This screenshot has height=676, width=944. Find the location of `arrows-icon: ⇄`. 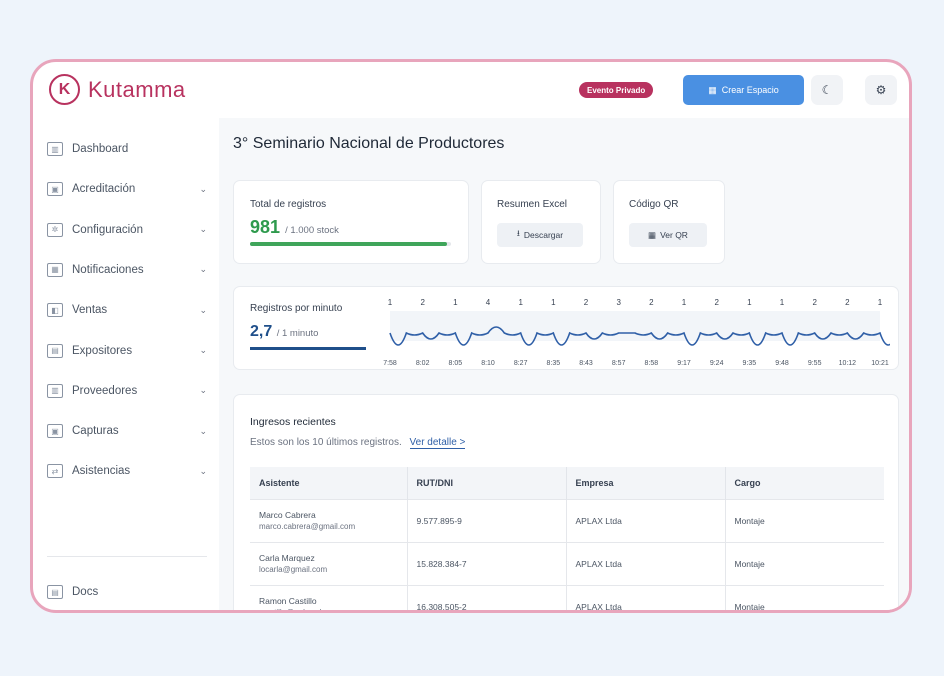

arrows-icon: ⇄ is located at coordinates (55, 471).